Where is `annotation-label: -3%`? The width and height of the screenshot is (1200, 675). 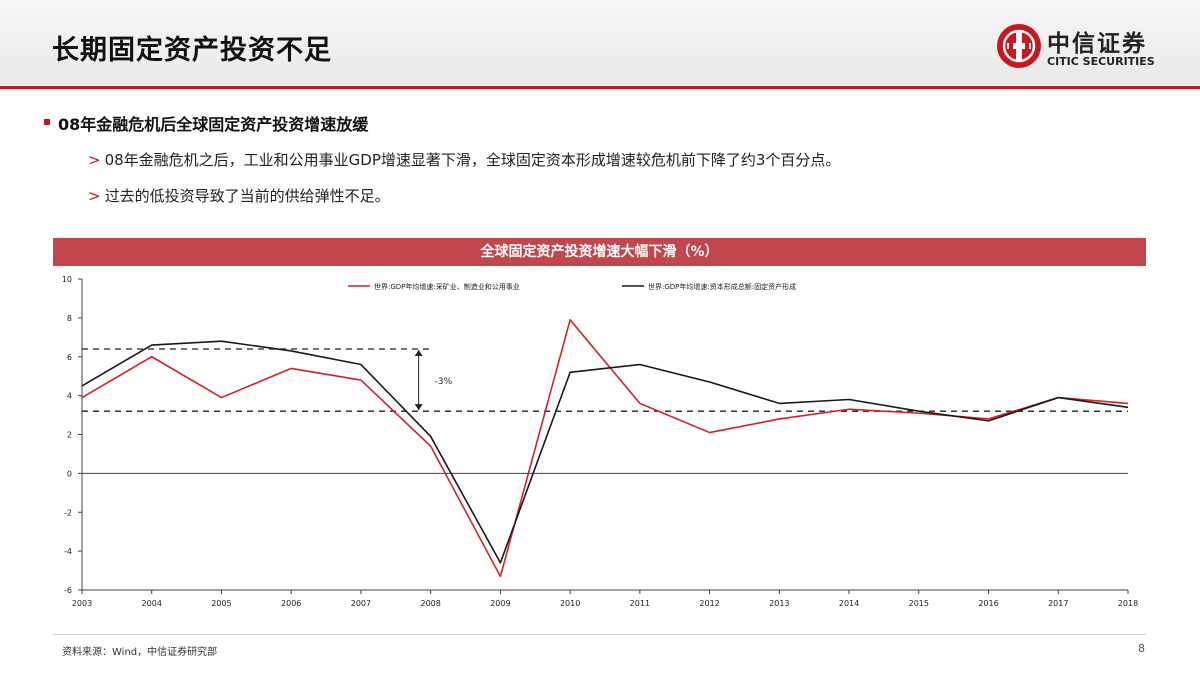 annotation-label: -3% is located at coordinates (444, 382).